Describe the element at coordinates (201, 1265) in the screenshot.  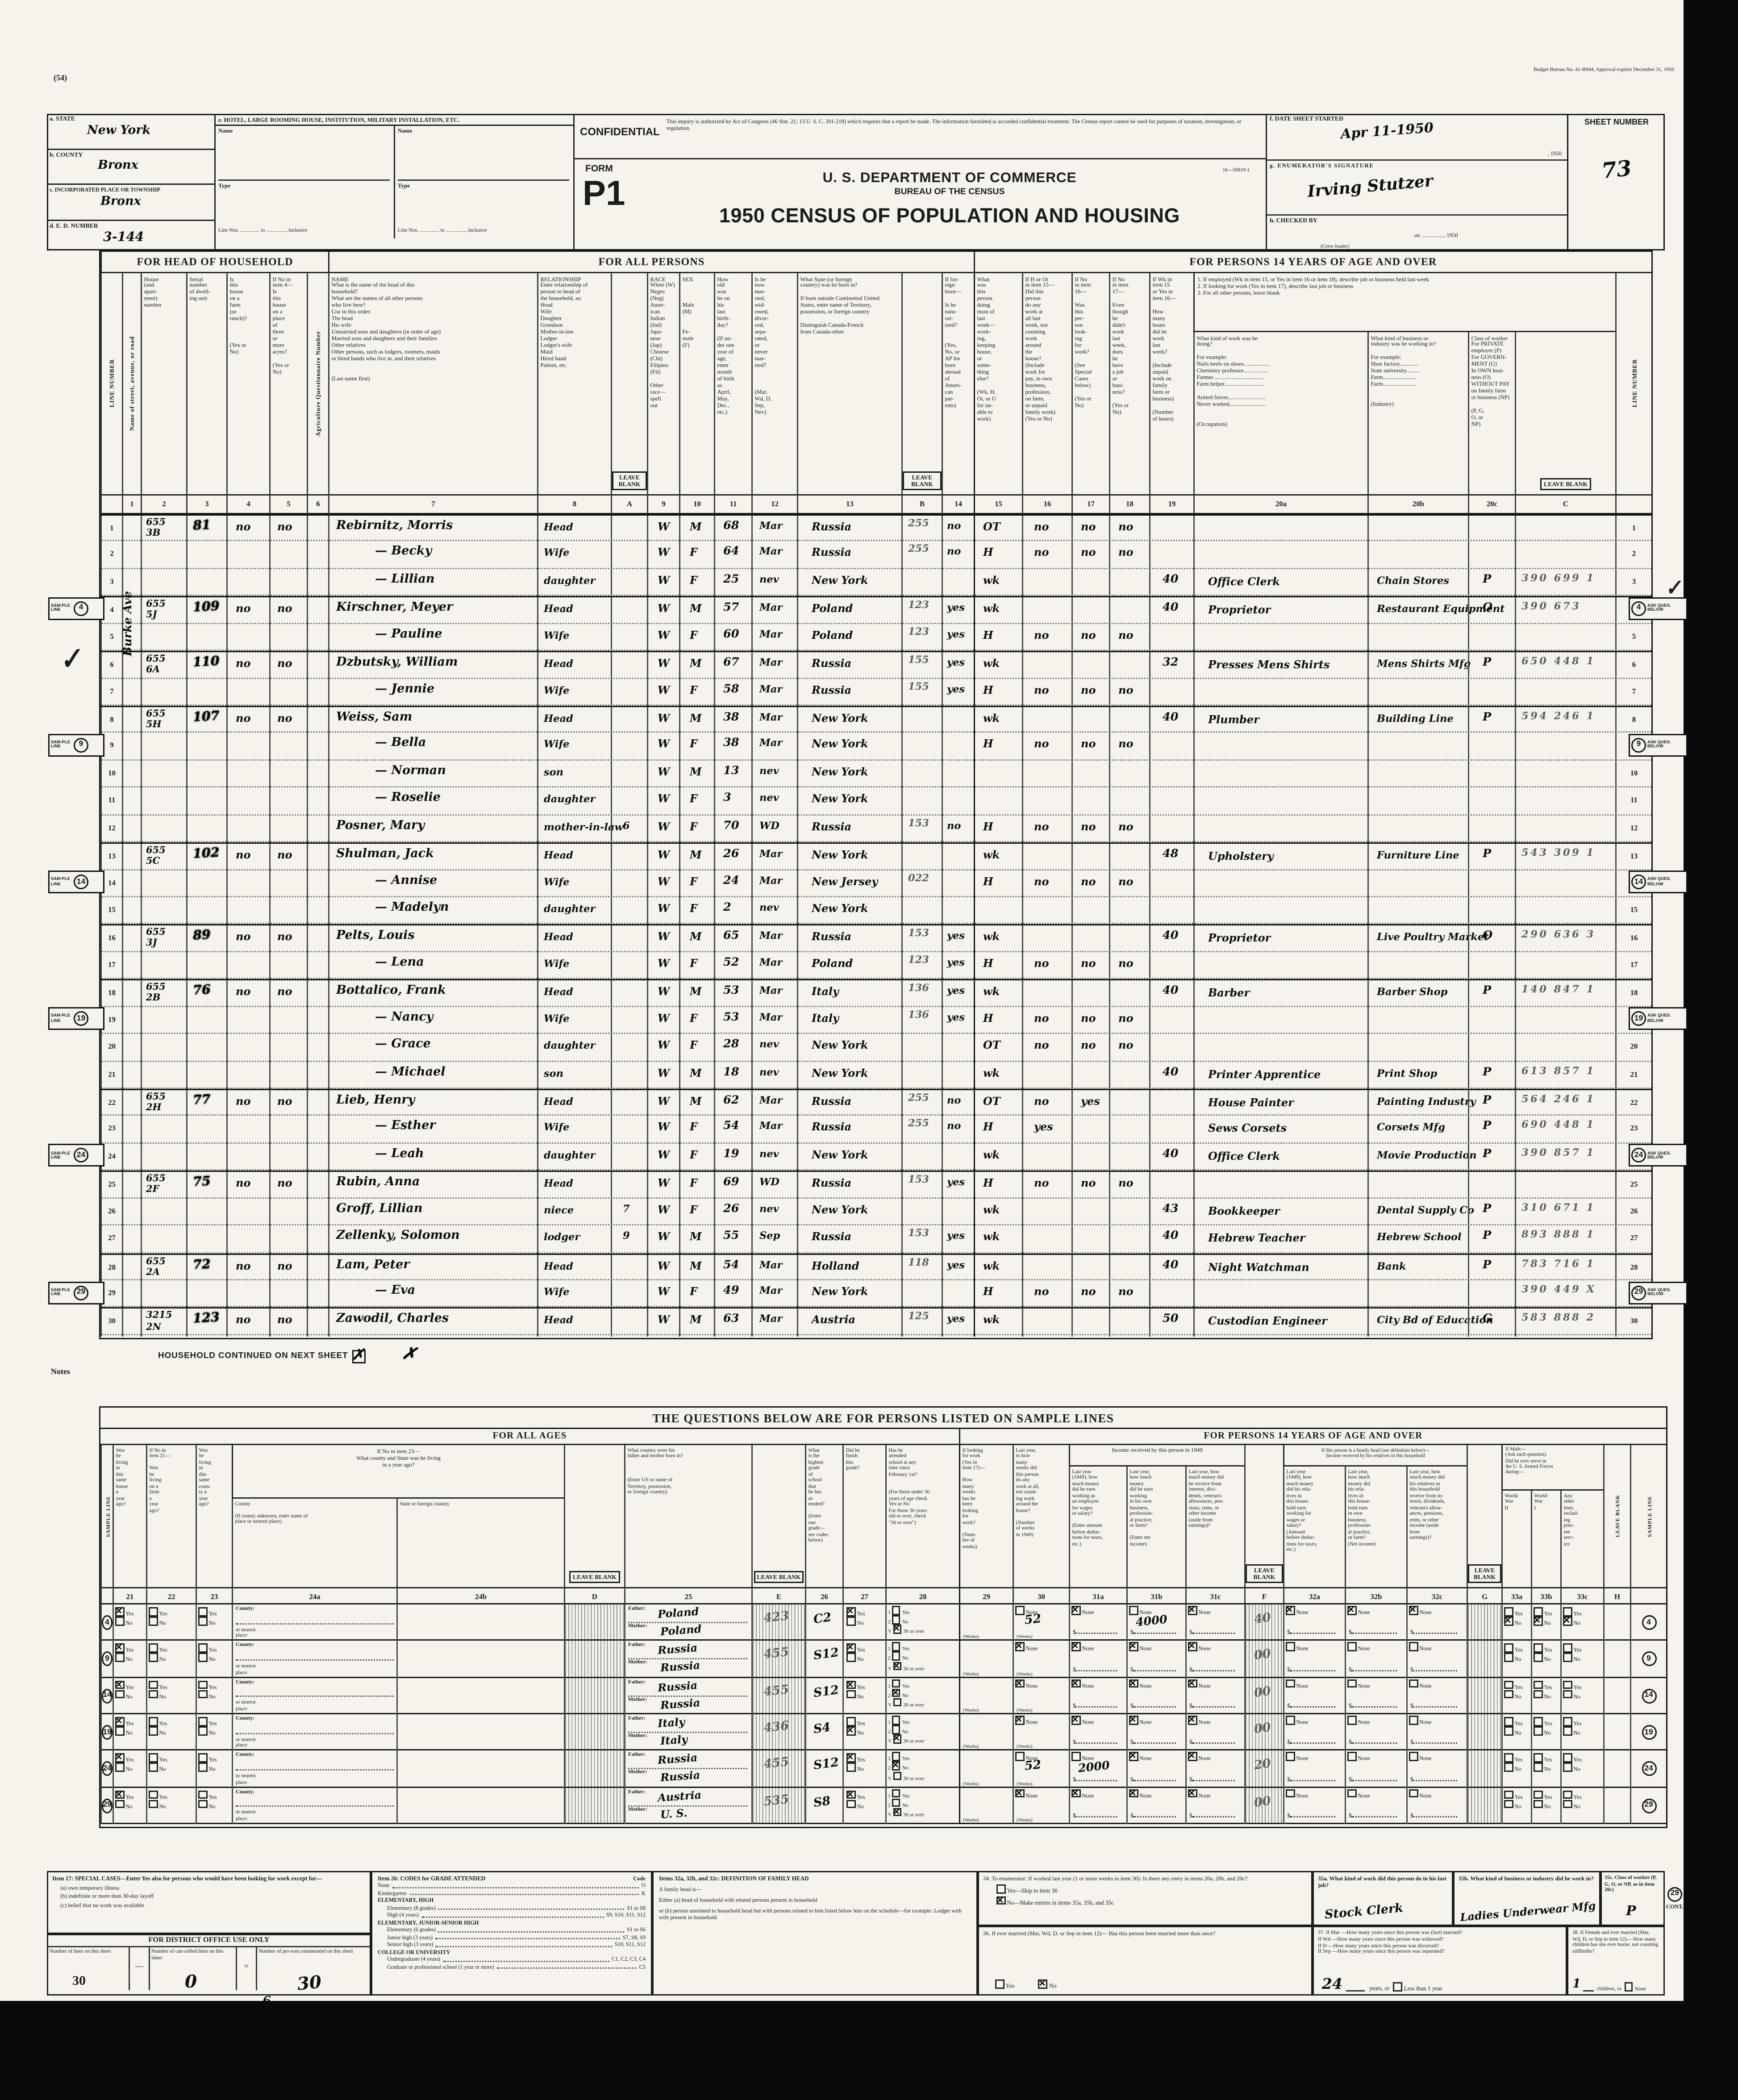
I see `dwelling-serial: 72` at that location.